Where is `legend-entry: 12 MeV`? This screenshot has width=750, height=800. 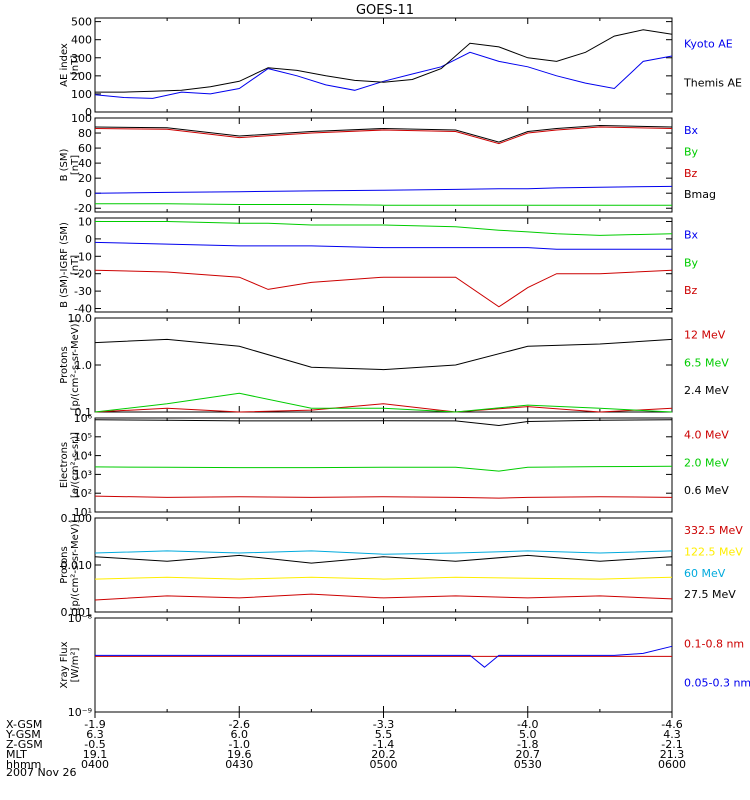
legend-entry: 12 MeV is located at coordinates (705, 335).